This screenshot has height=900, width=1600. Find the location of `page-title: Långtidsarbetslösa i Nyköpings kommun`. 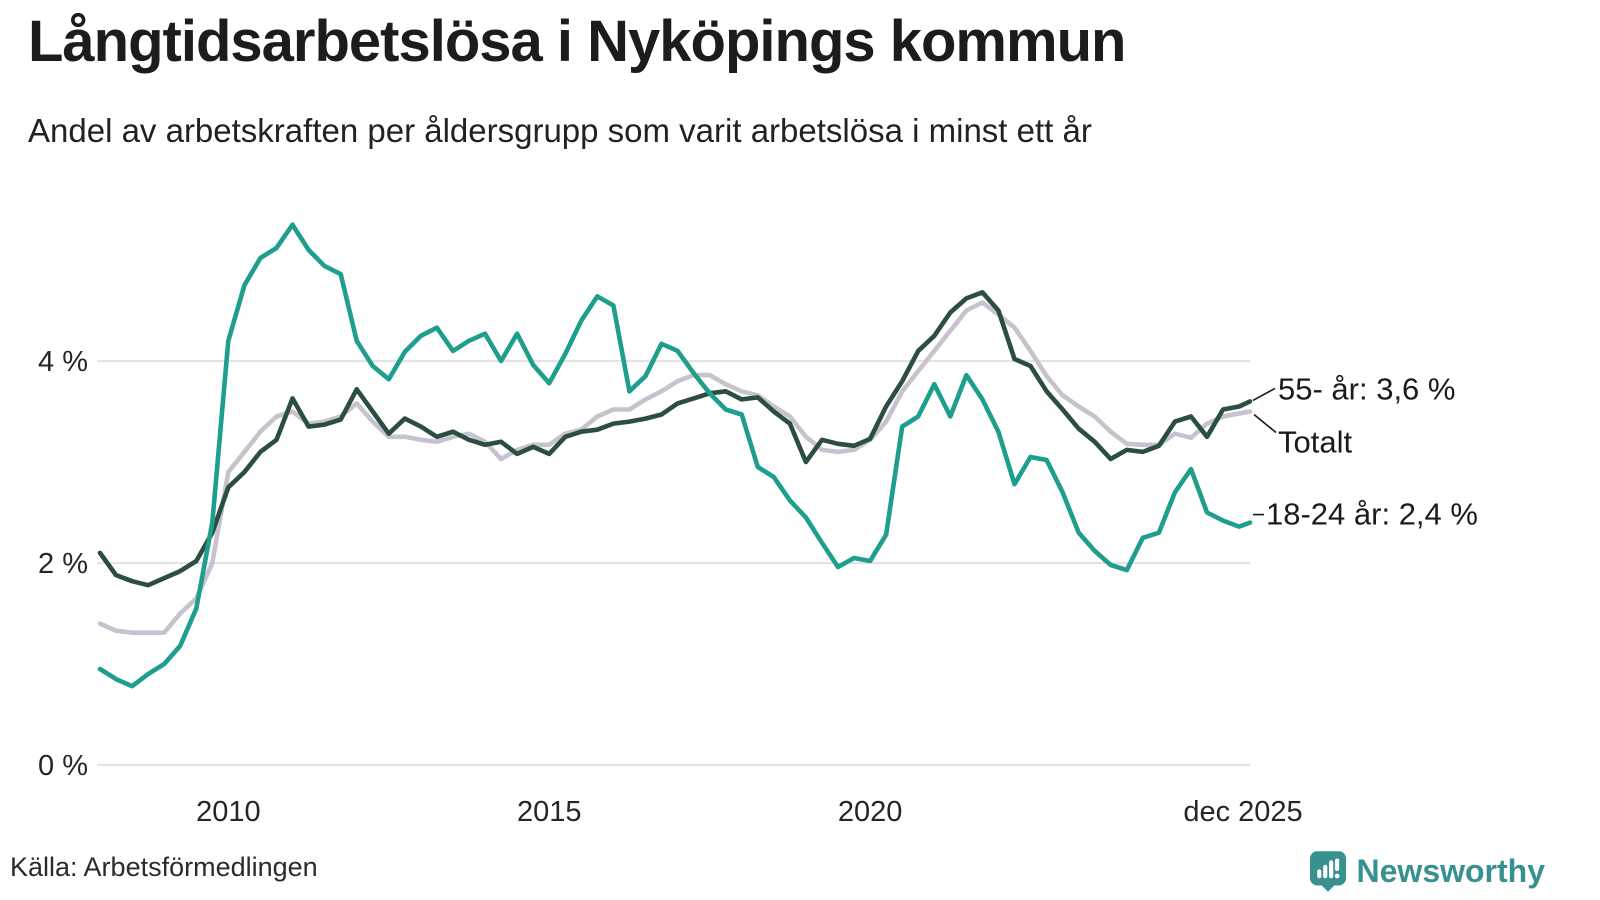

page-title: Långtidsarbetslösa i Nyköpings kommun is located at coordinates (577, 41).